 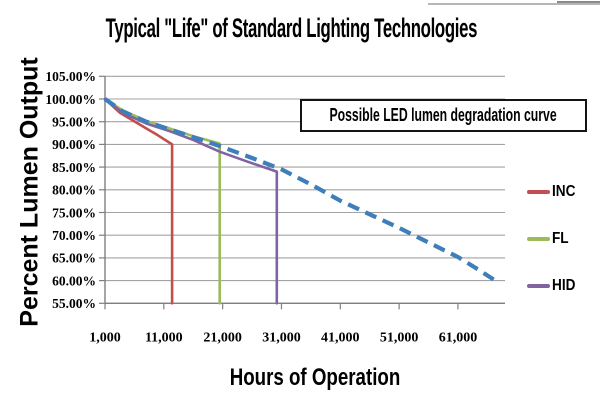 I want to click on y-tick-label: 105.00%, so click(x=70, y=76).